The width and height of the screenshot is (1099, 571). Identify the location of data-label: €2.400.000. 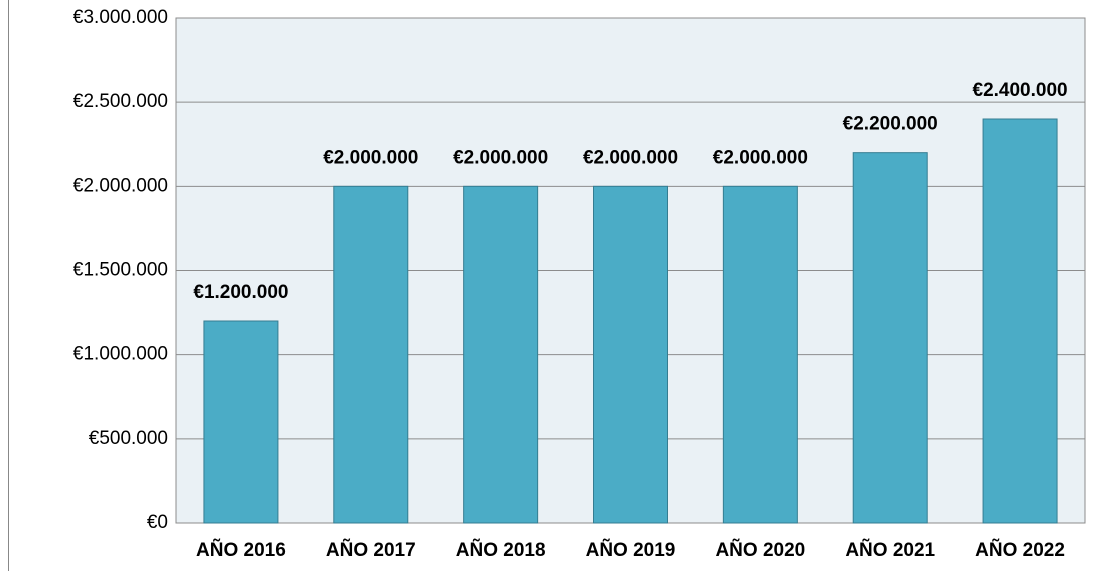
(1020, 90).